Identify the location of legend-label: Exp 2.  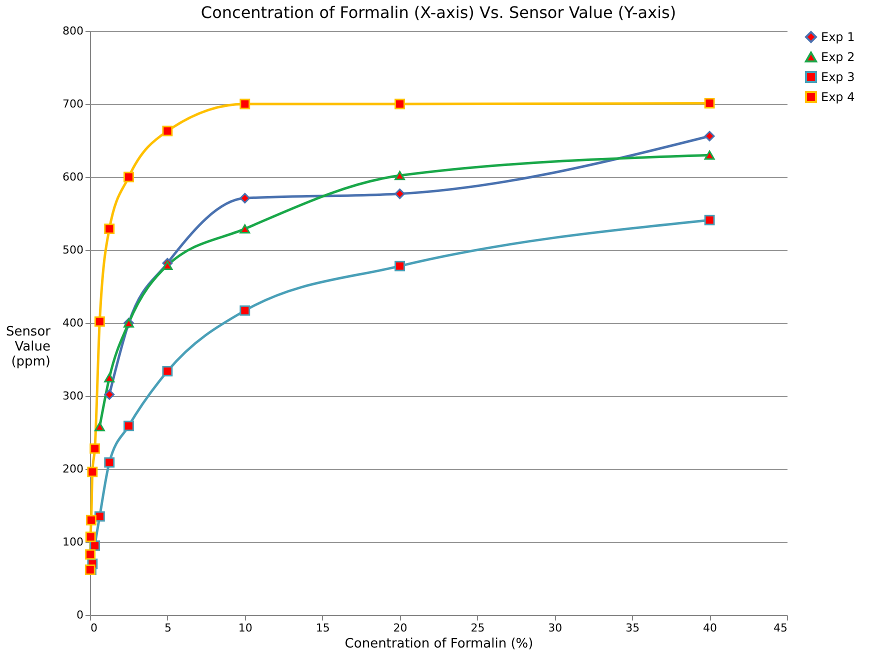
(838, 57).